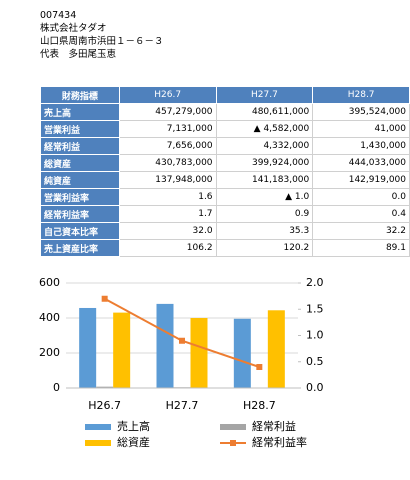 This screenshot has width=410, height=480. Describe the element at coordinates (167, 248) in the screenshot. I see `cell: 106.2` at that location.